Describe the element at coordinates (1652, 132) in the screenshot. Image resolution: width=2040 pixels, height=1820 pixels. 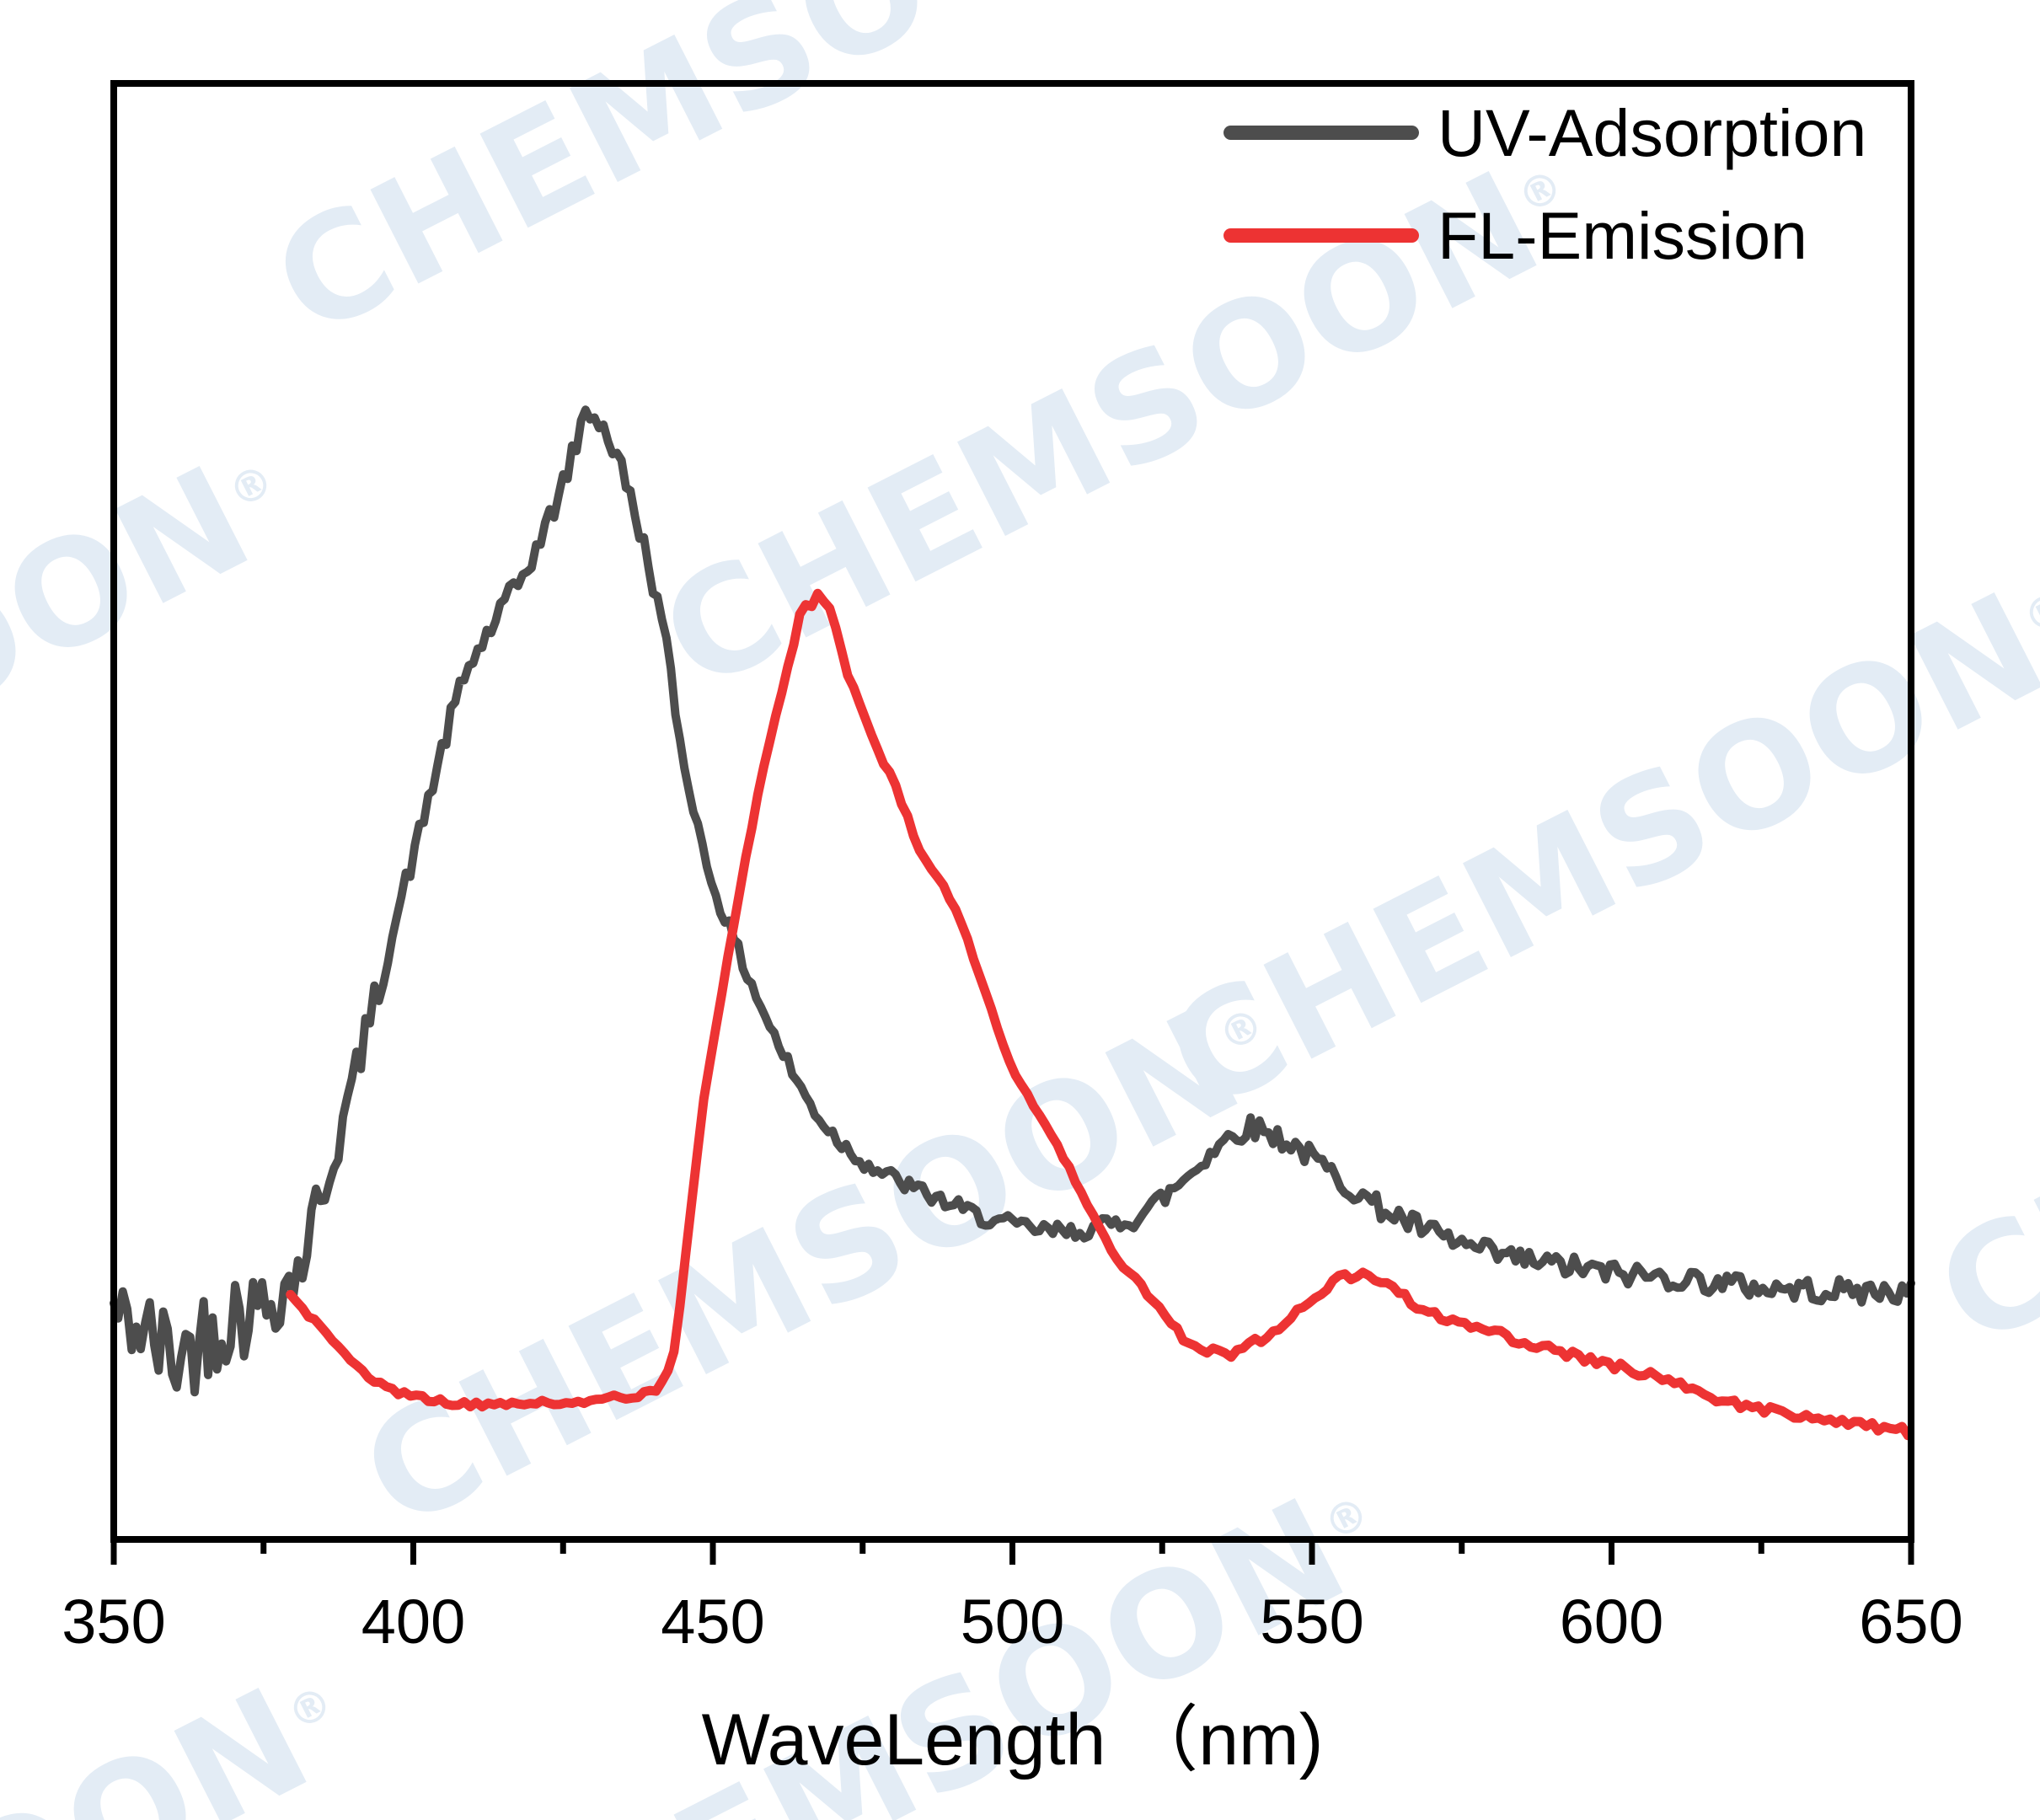
I see `uv-adsorption-legend-label: UV-Adsorption` at that location.